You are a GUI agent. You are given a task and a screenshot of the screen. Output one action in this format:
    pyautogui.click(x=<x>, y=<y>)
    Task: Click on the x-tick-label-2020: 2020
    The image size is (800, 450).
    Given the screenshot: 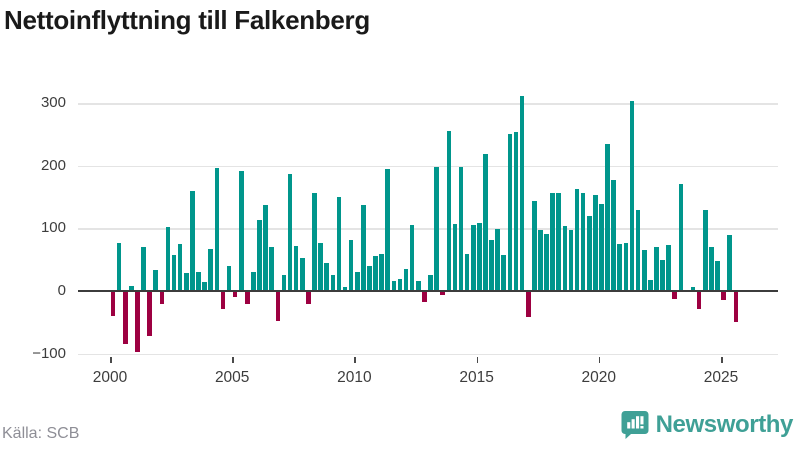 What is the action you would take?
    pyautogui.click(x=599, y=377)
    